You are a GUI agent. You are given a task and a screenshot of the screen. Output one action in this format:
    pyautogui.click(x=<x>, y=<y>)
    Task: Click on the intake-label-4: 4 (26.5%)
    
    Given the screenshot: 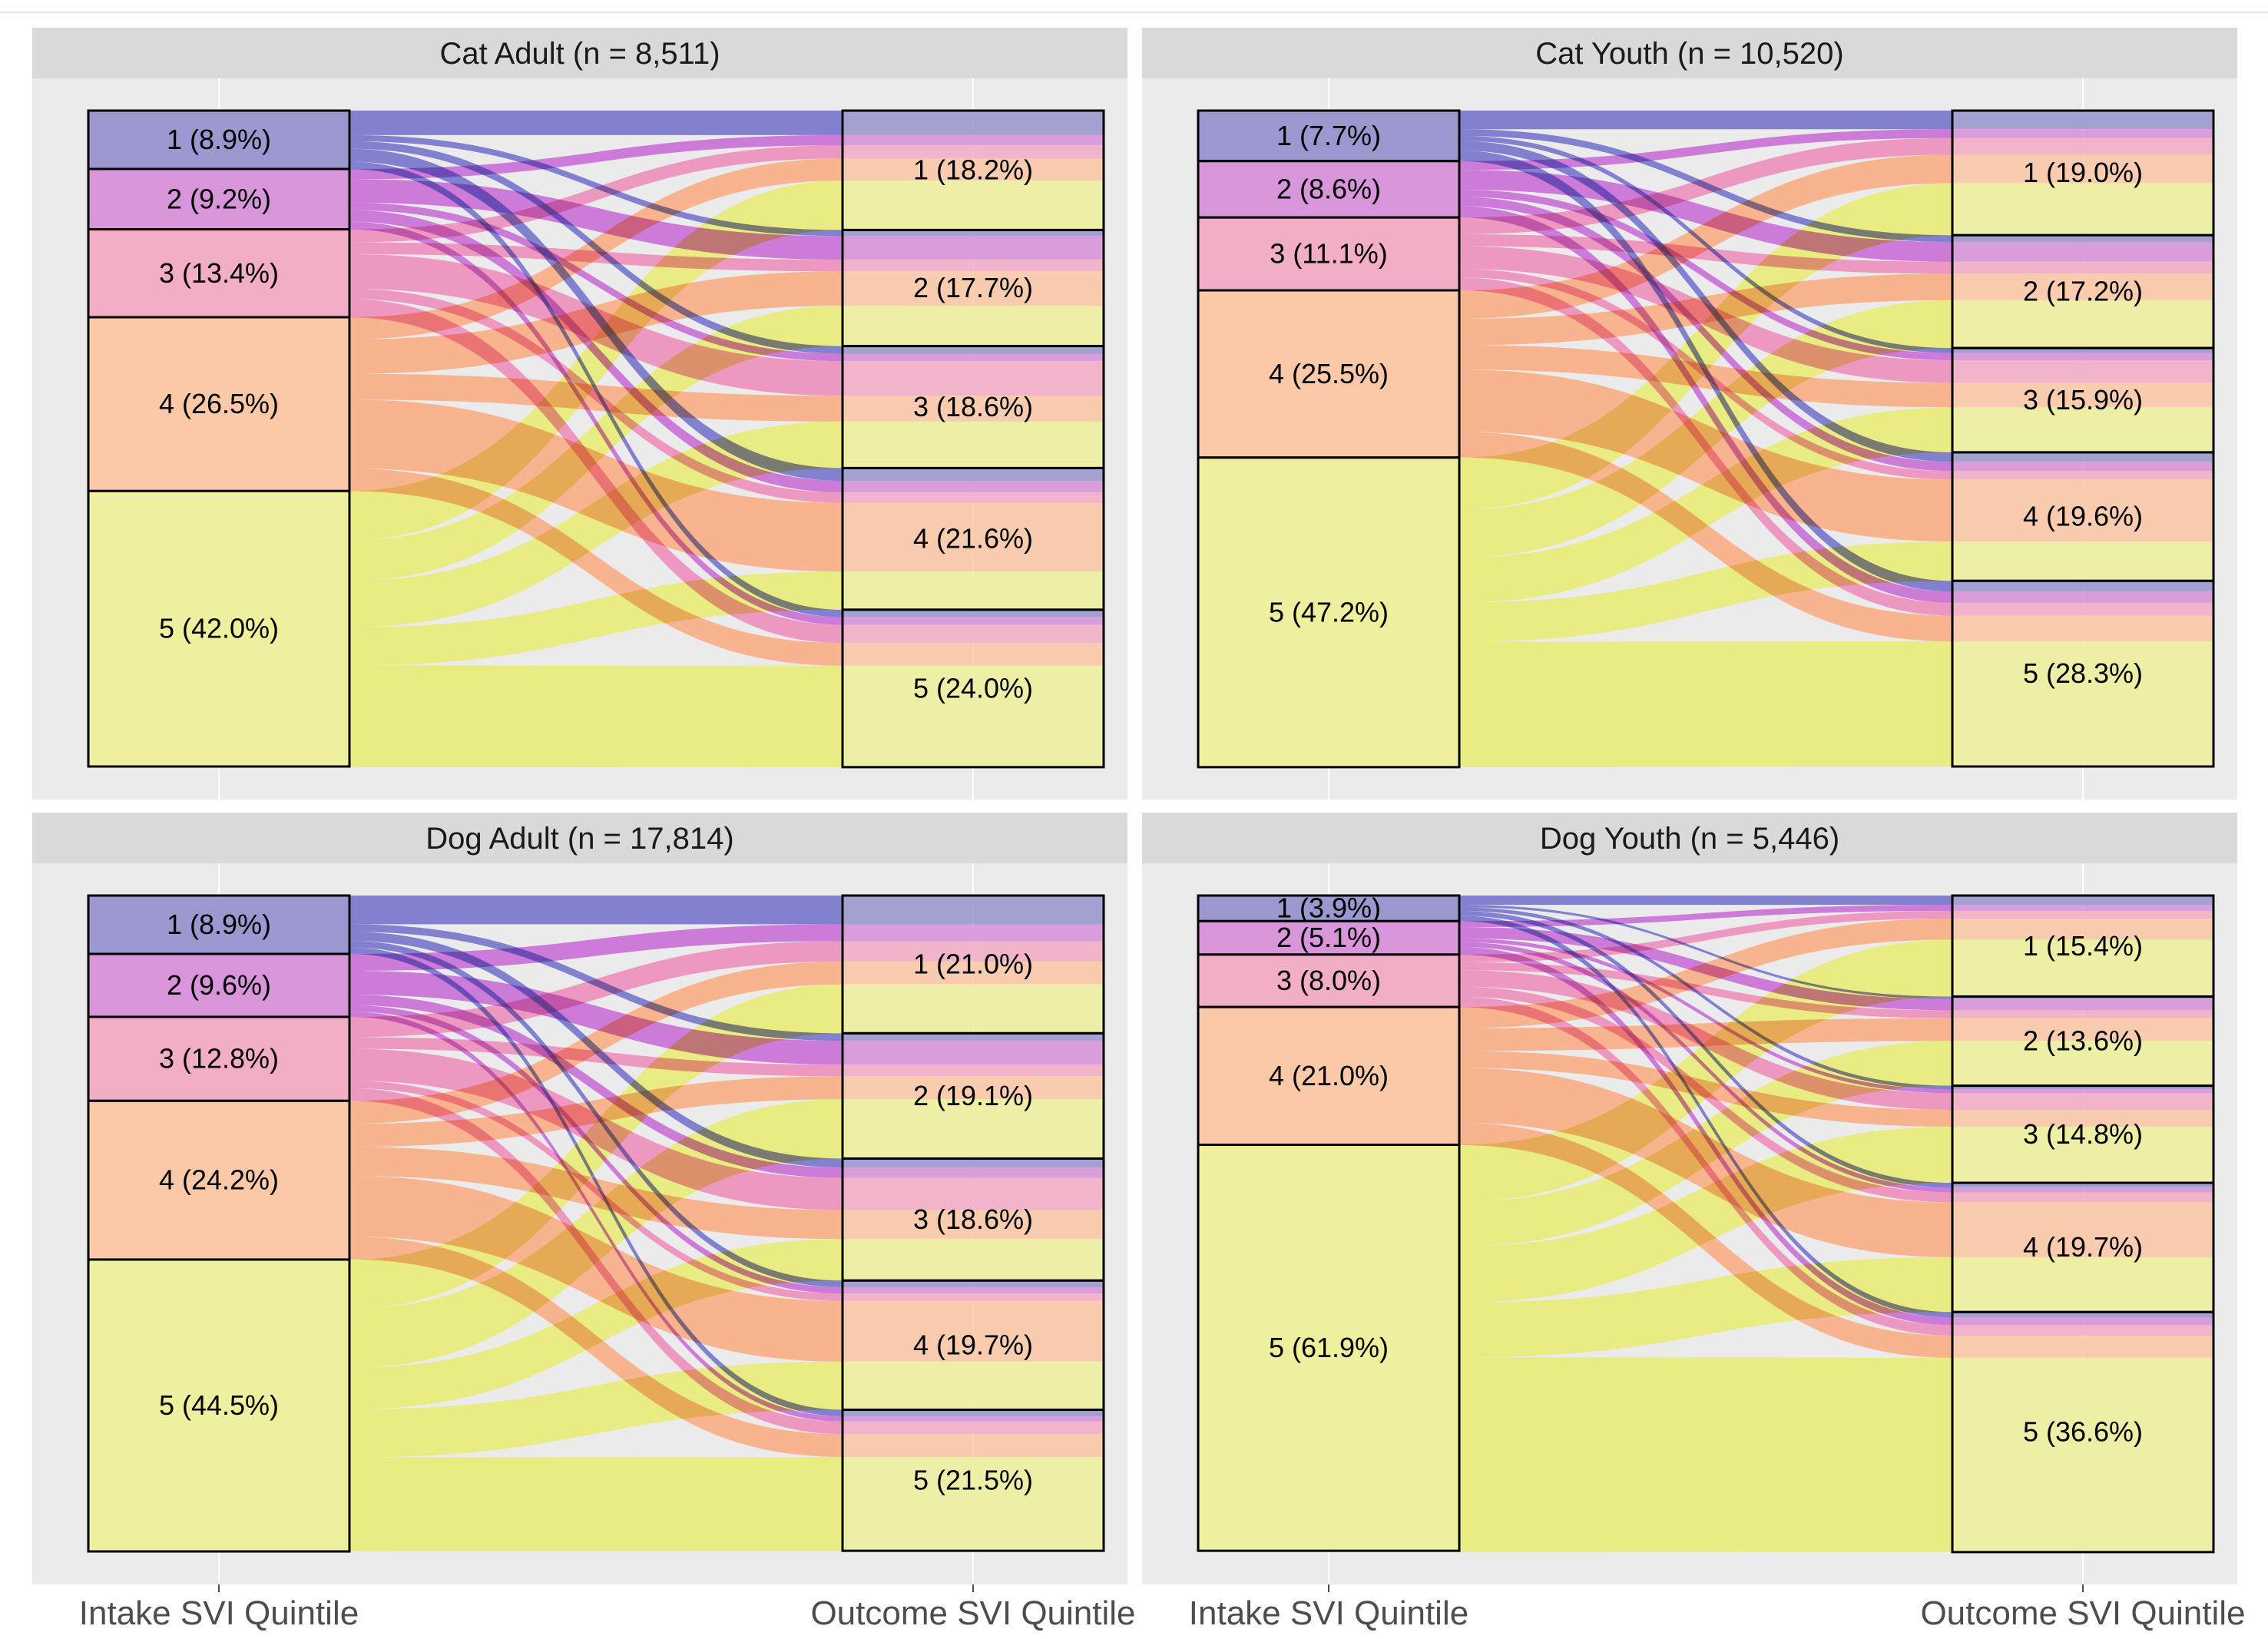 What is the action you would take?
    pyautogui.click(x=219, y=403)
    